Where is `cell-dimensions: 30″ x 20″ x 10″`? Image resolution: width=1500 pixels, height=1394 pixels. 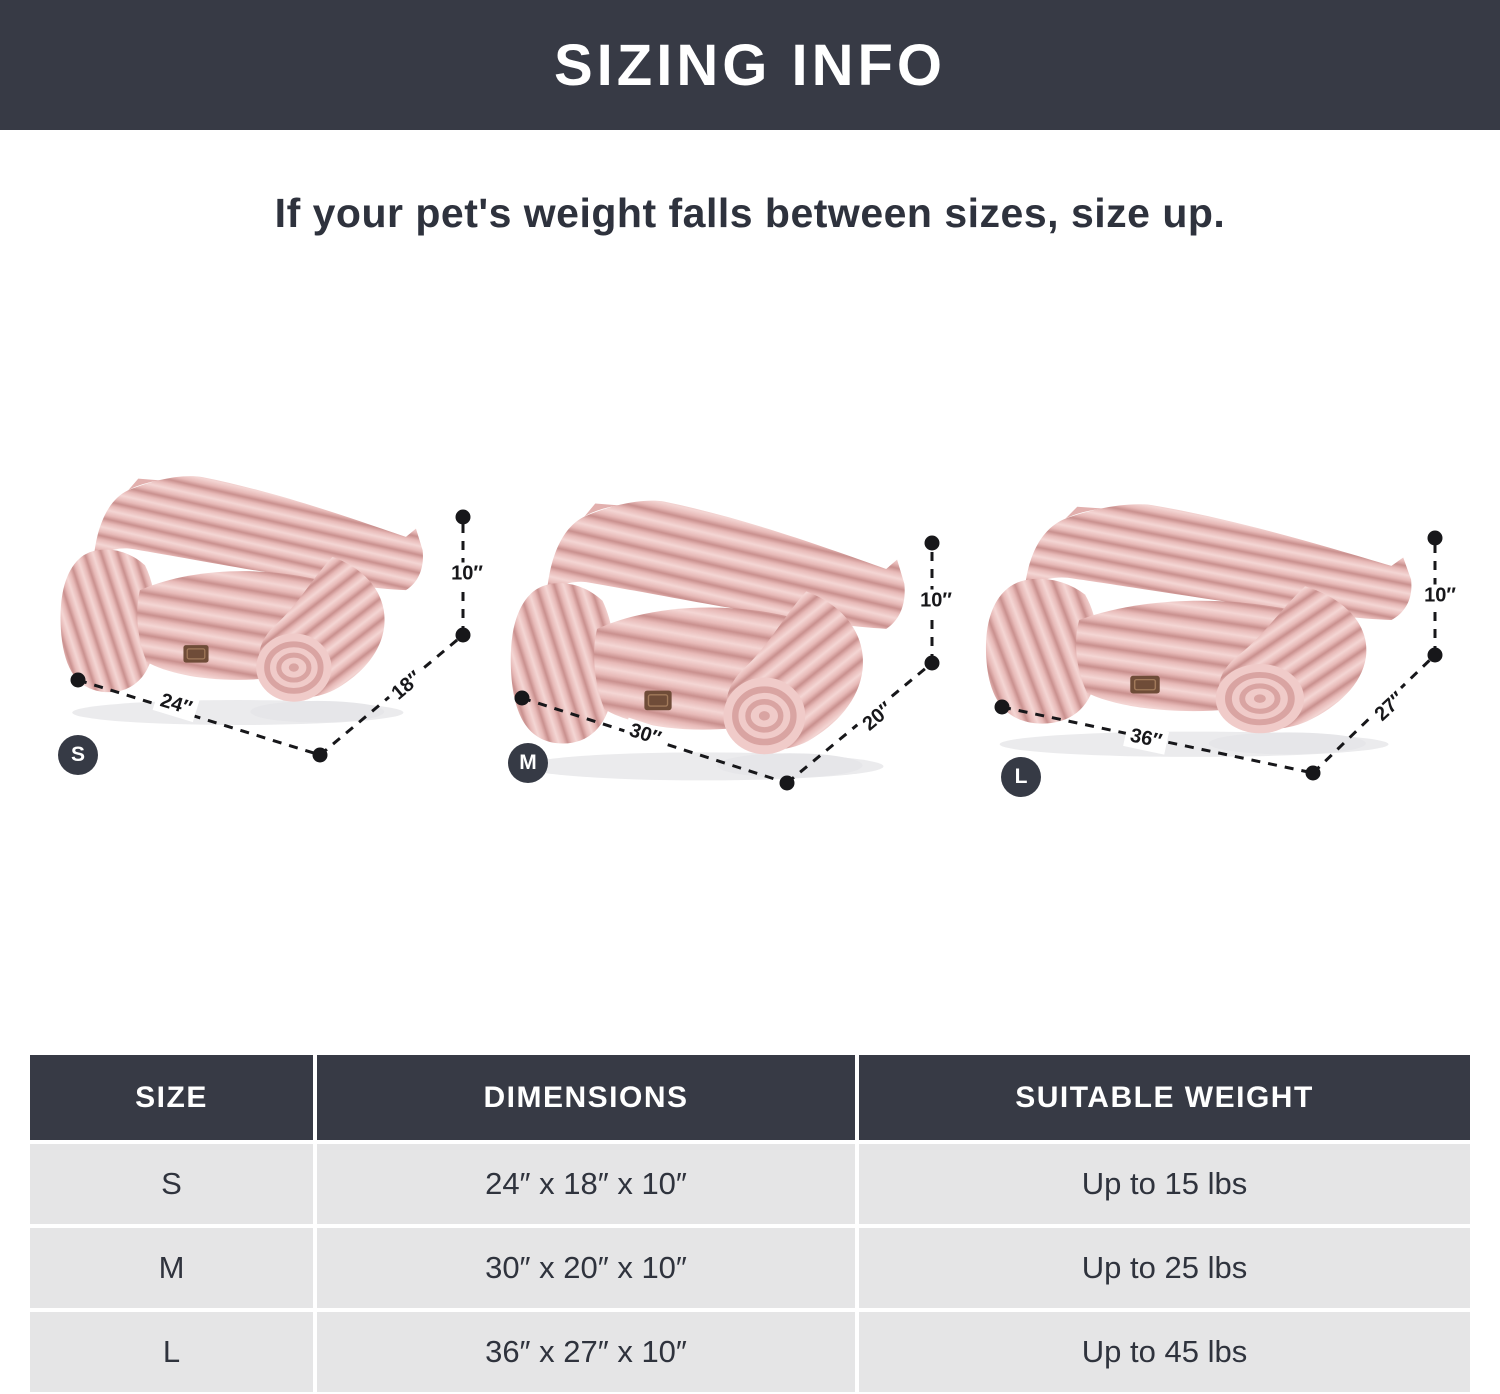
cell-dimensions: 30″ x 20″ x 10″ is located at coordinates (586, 1268).